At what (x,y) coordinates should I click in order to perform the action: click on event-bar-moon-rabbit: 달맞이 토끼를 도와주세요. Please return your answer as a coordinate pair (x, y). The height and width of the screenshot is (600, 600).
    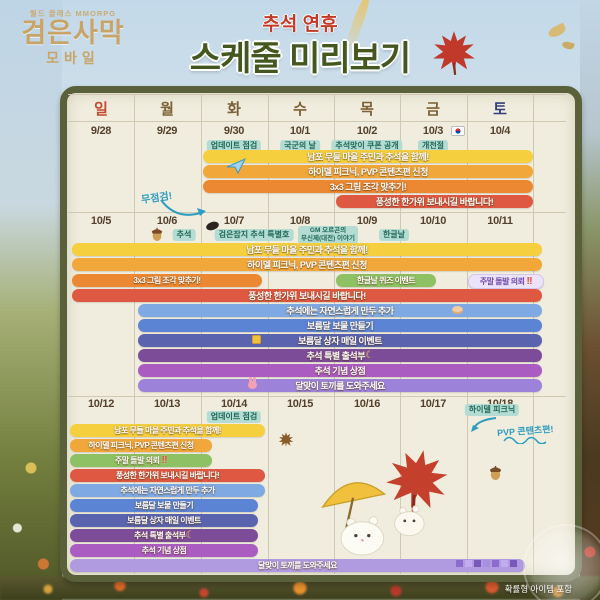
    Looking at the image, I should click on (340, 385).